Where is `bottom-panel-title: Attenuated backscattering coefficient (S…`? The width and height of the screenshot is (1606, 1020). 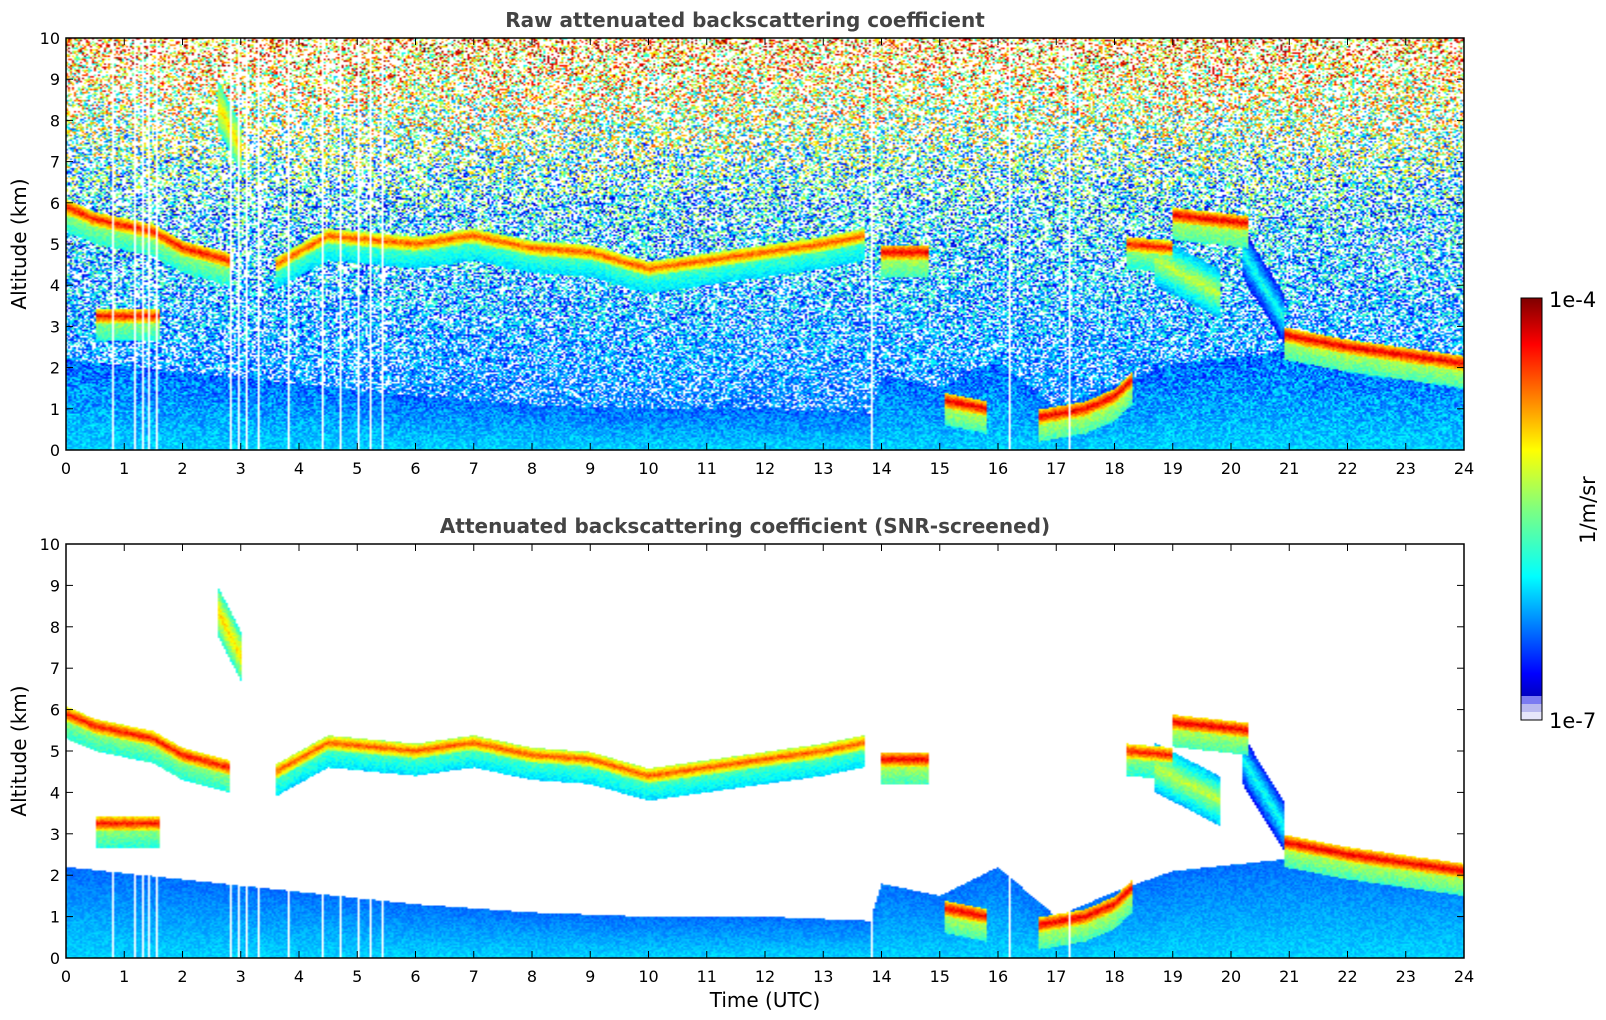
bottom-panel-title: Attenuated backscattering coefficient (S… is located at coordinates (745, 526).